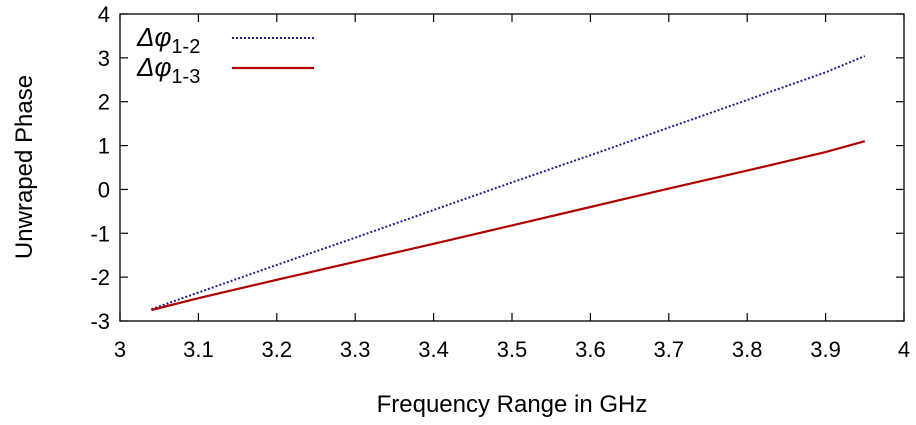 Image resolution: width=916 pixels, height=425 pixels. I want to click on x-tick-label: 3.5, so click(512, 349).